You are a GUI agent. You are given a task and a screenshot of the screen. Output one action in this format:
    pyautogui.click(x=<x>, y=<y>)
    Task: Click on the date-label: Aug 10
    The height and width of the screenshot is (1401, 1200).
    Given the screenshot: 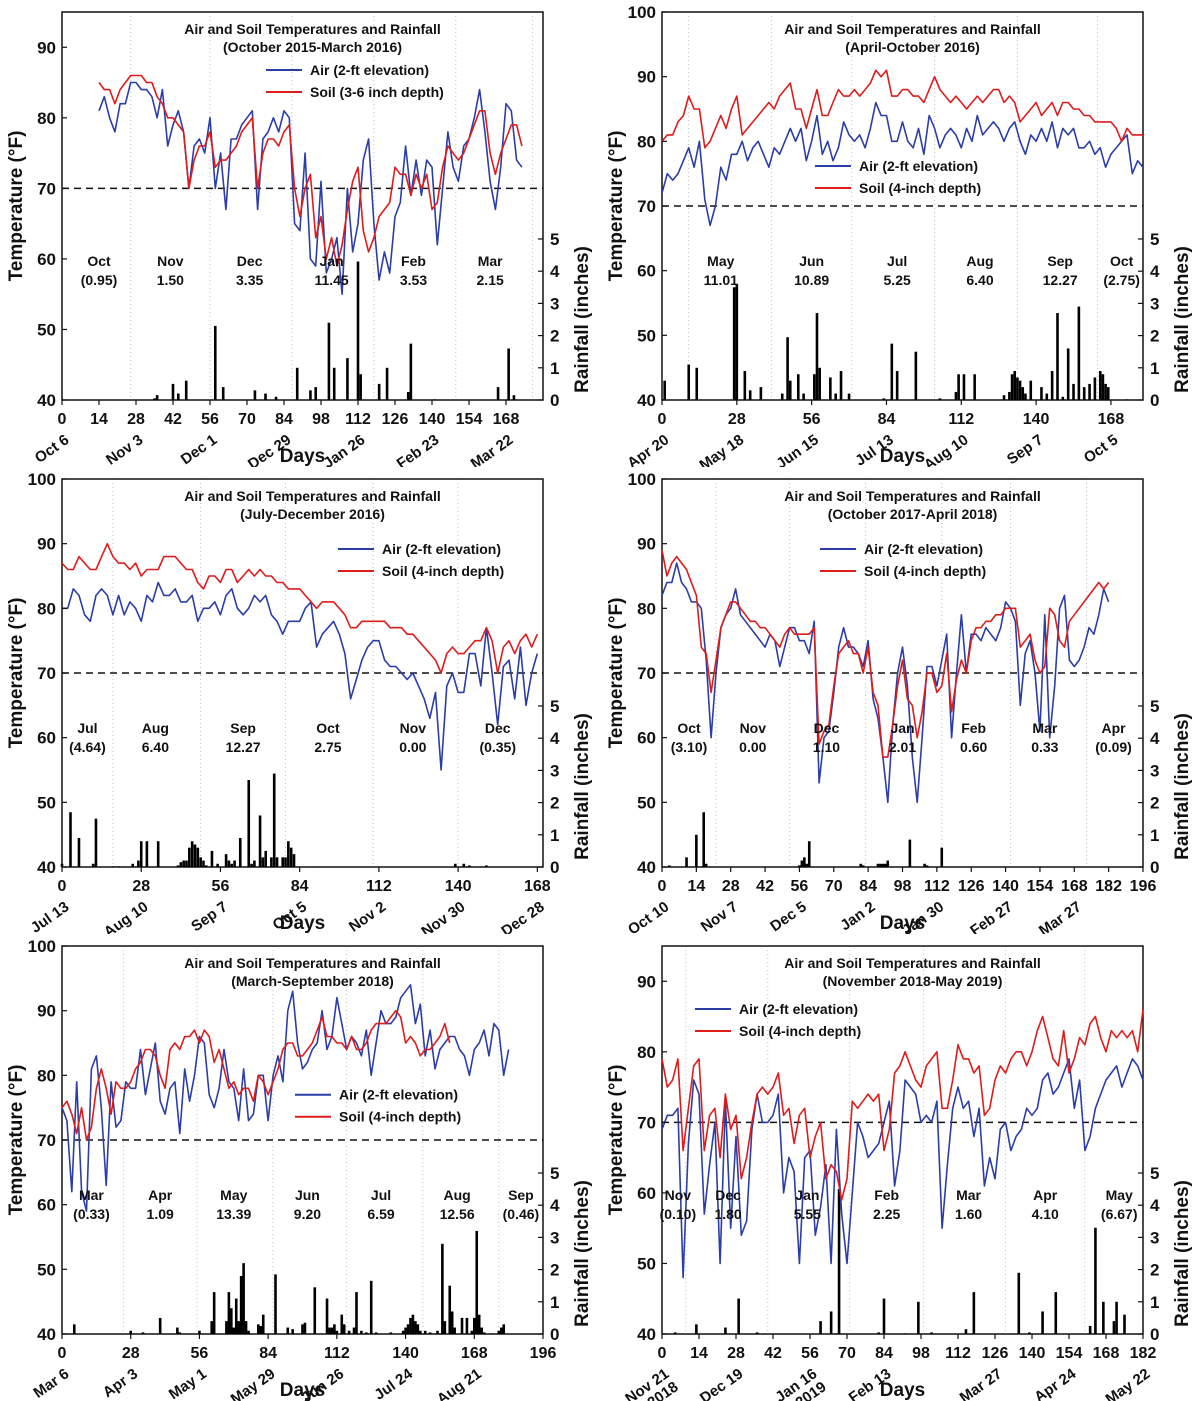 What is the action you would take?
    pyautogui.click(x=126, y=916)
    